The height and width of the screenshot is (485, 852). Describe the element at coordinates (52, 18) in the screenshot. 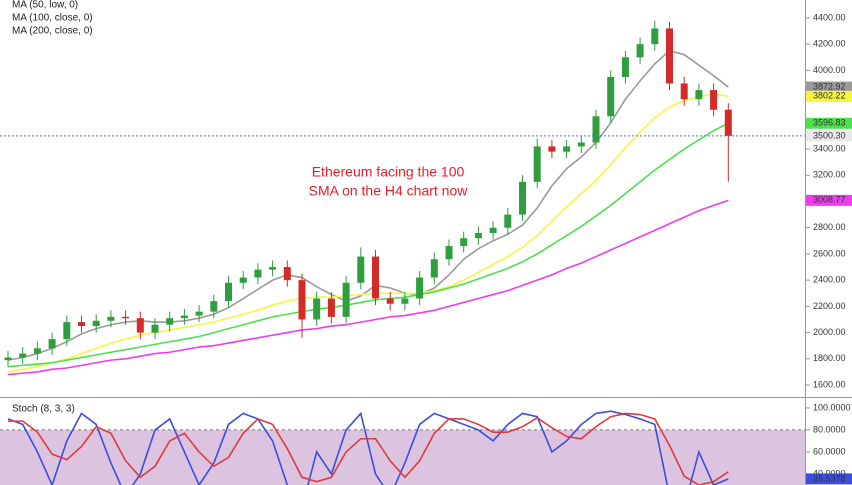

I see `legend-entry: MA (100, close, 0)` at that location.